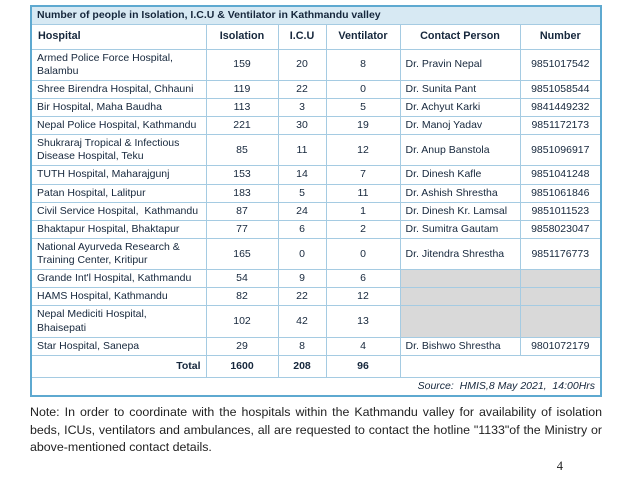 The width and height of the screenshot is (629, 488). I want to click on hospital-cell: Armed Police Force Hospital, Balambu, so click(118, 64).